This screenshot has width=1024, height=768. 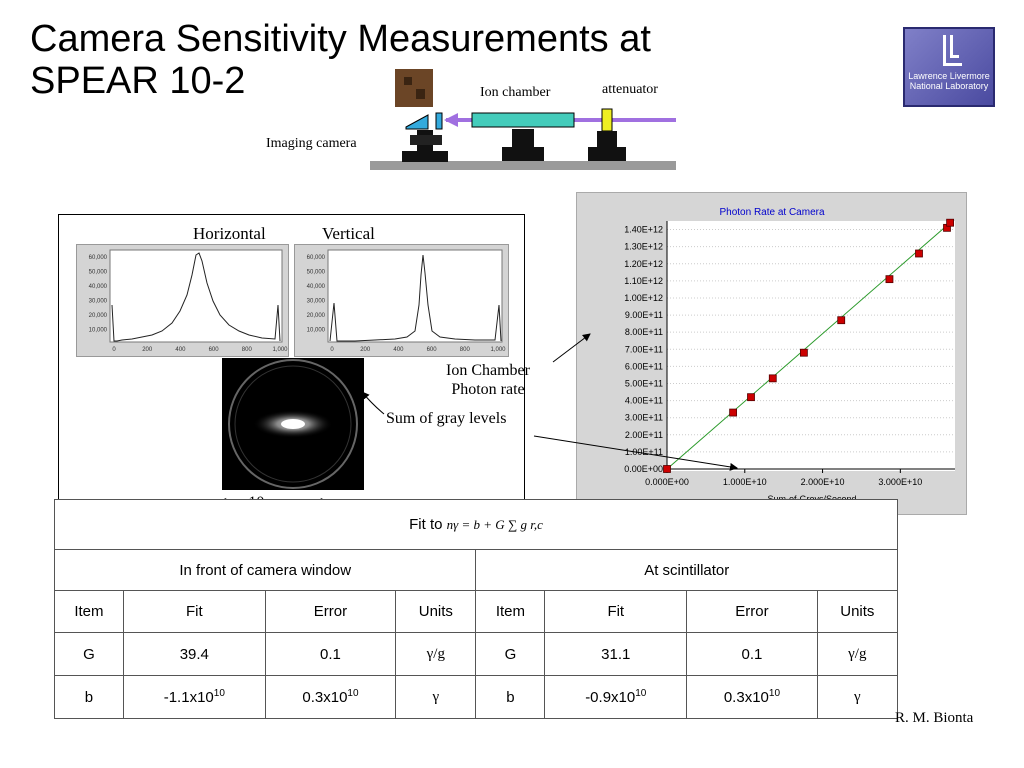 I want to click on profile-y-tick: 40,000, so click(x=316, y=287).